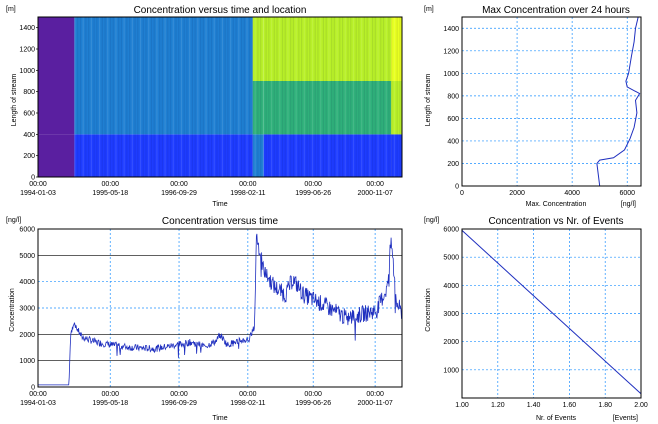 The height and width of the screenshot is (424, 658). I want to click on maxconc-title: Max Concentration over 24 hours, so click(556, 10).